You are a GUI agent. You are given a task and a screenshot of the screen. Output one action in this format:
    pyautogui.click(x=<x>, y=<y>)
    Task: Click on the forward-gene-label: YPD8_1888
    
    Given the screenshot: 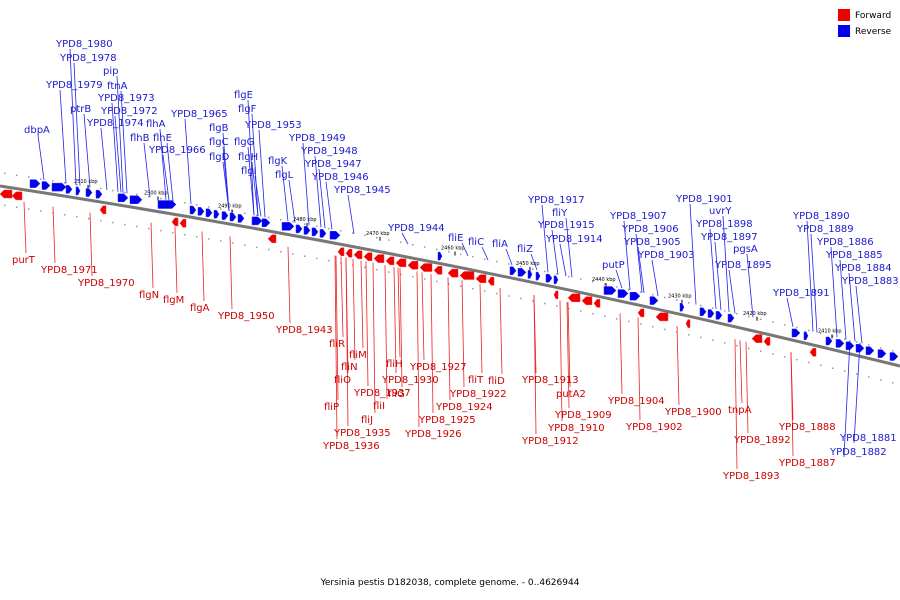 What is the action you would take?
    pyautogui.click(x=807, y=427)
    